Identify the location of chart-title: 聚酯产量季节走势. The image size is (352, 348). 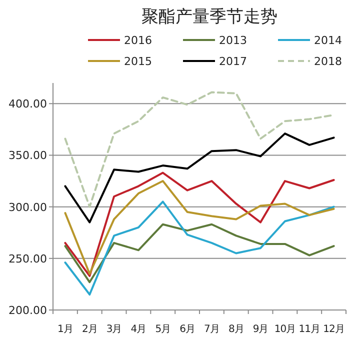
(210, 17).